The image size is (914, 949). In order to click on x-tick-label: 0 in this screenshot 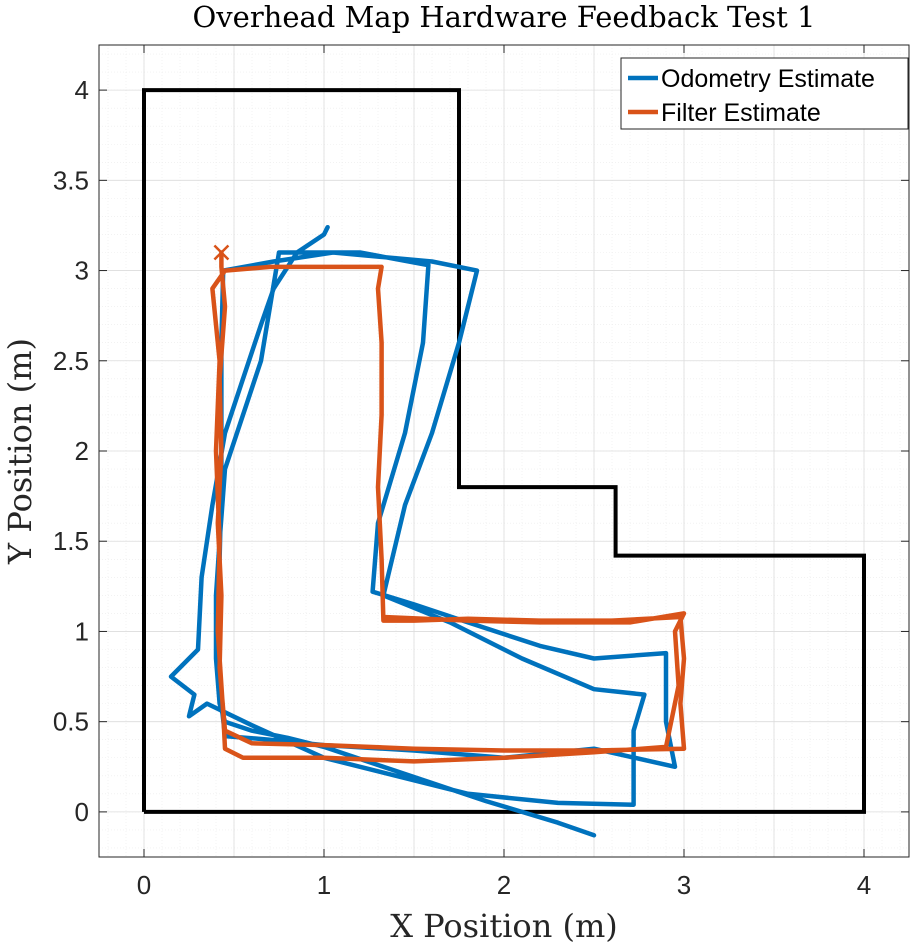, I will do `click(144, 885)`.